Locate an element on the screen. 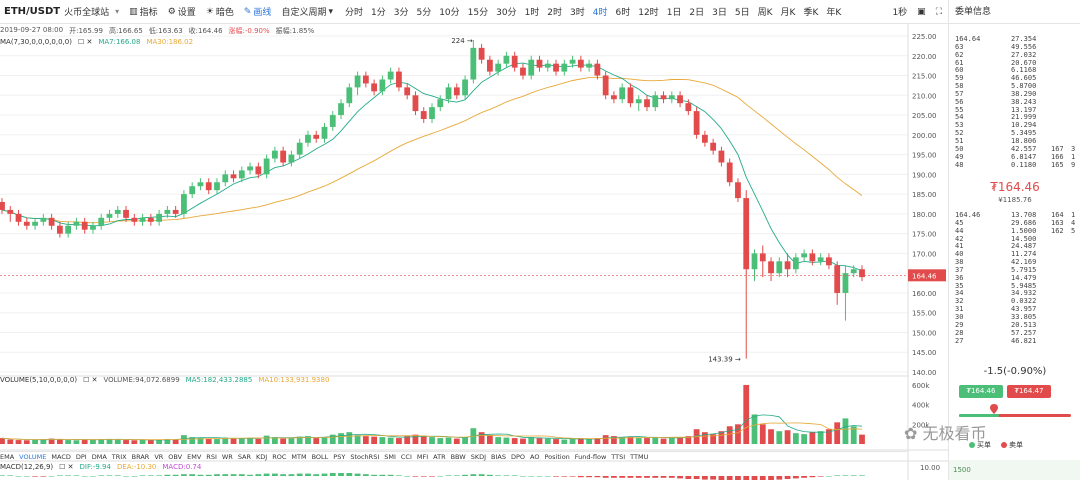  refresh-interval: 1秒 is located at coordinates (900, 13).